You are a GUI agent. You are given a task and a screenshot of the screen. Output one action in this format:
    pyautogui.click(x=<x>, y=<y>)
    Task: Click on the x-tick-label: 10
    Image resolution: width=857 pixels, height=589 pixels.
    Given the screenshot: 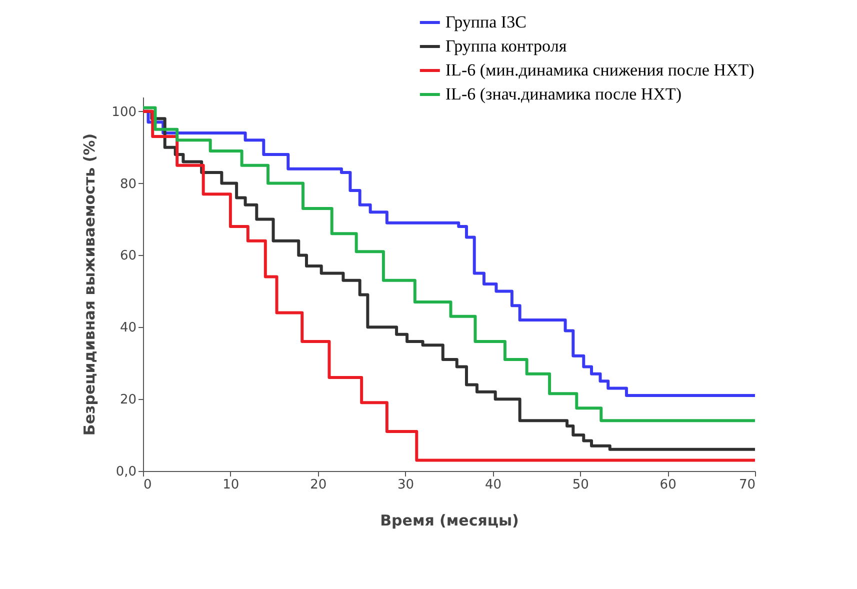 What is the action you would take?
    pyautogui.click(x=231, y=485)
    